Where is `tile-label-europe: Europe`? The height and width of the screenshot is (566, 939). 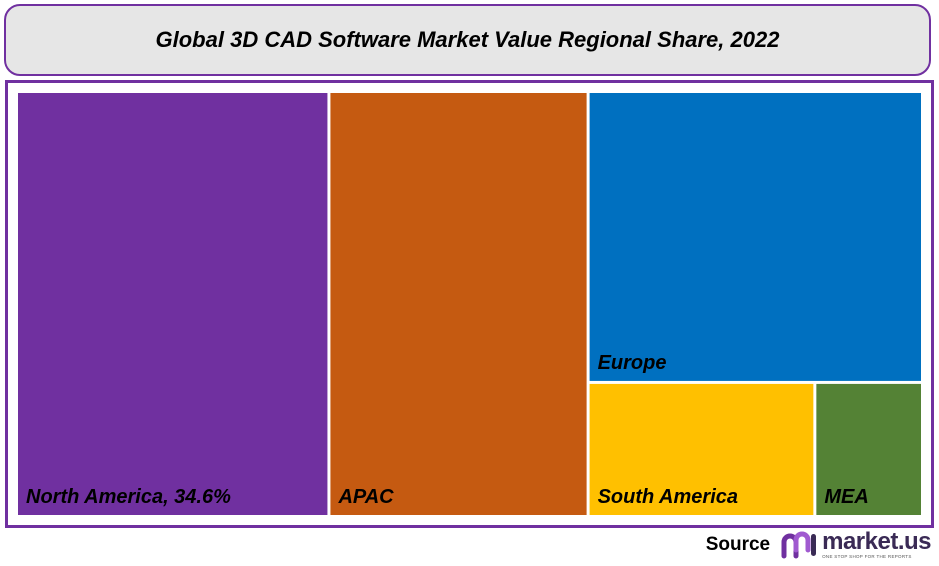 tile-label-europe: Europe is located at coordinates (632, 363).